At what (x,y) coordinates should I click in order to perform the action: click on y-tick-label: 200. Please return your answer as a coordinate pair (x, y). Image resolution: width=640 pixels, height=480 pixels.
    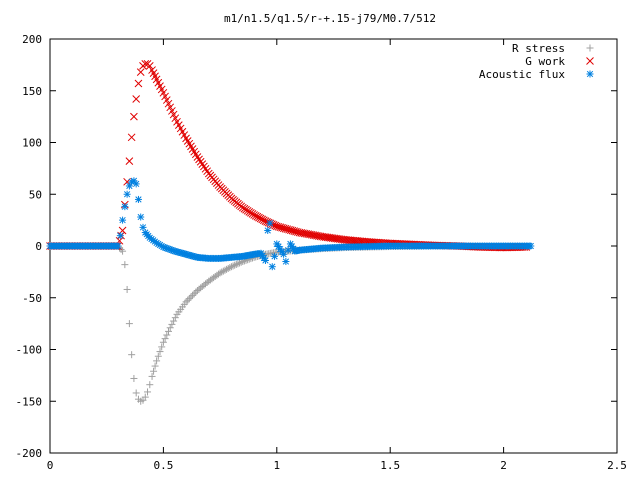
    Looking at the image, I should click on (32, 39).